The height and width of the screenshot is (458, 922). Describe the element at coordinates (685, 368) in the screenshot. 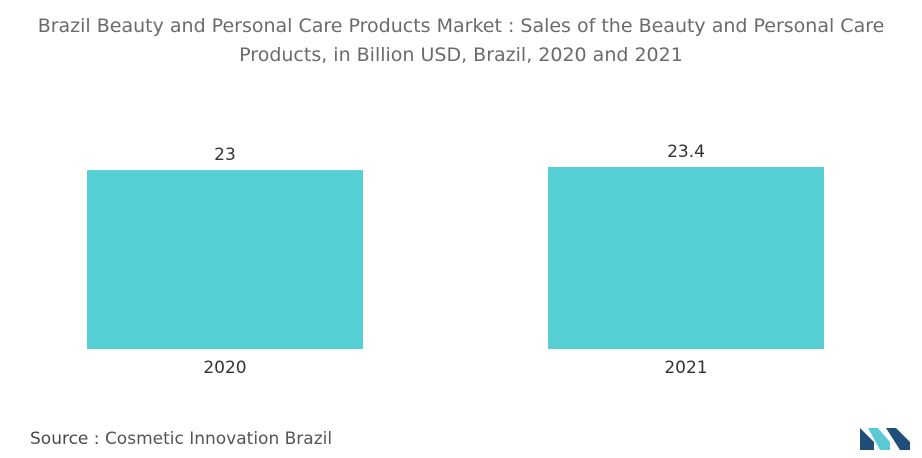

I see `category-label-2021: 2021` at that location.